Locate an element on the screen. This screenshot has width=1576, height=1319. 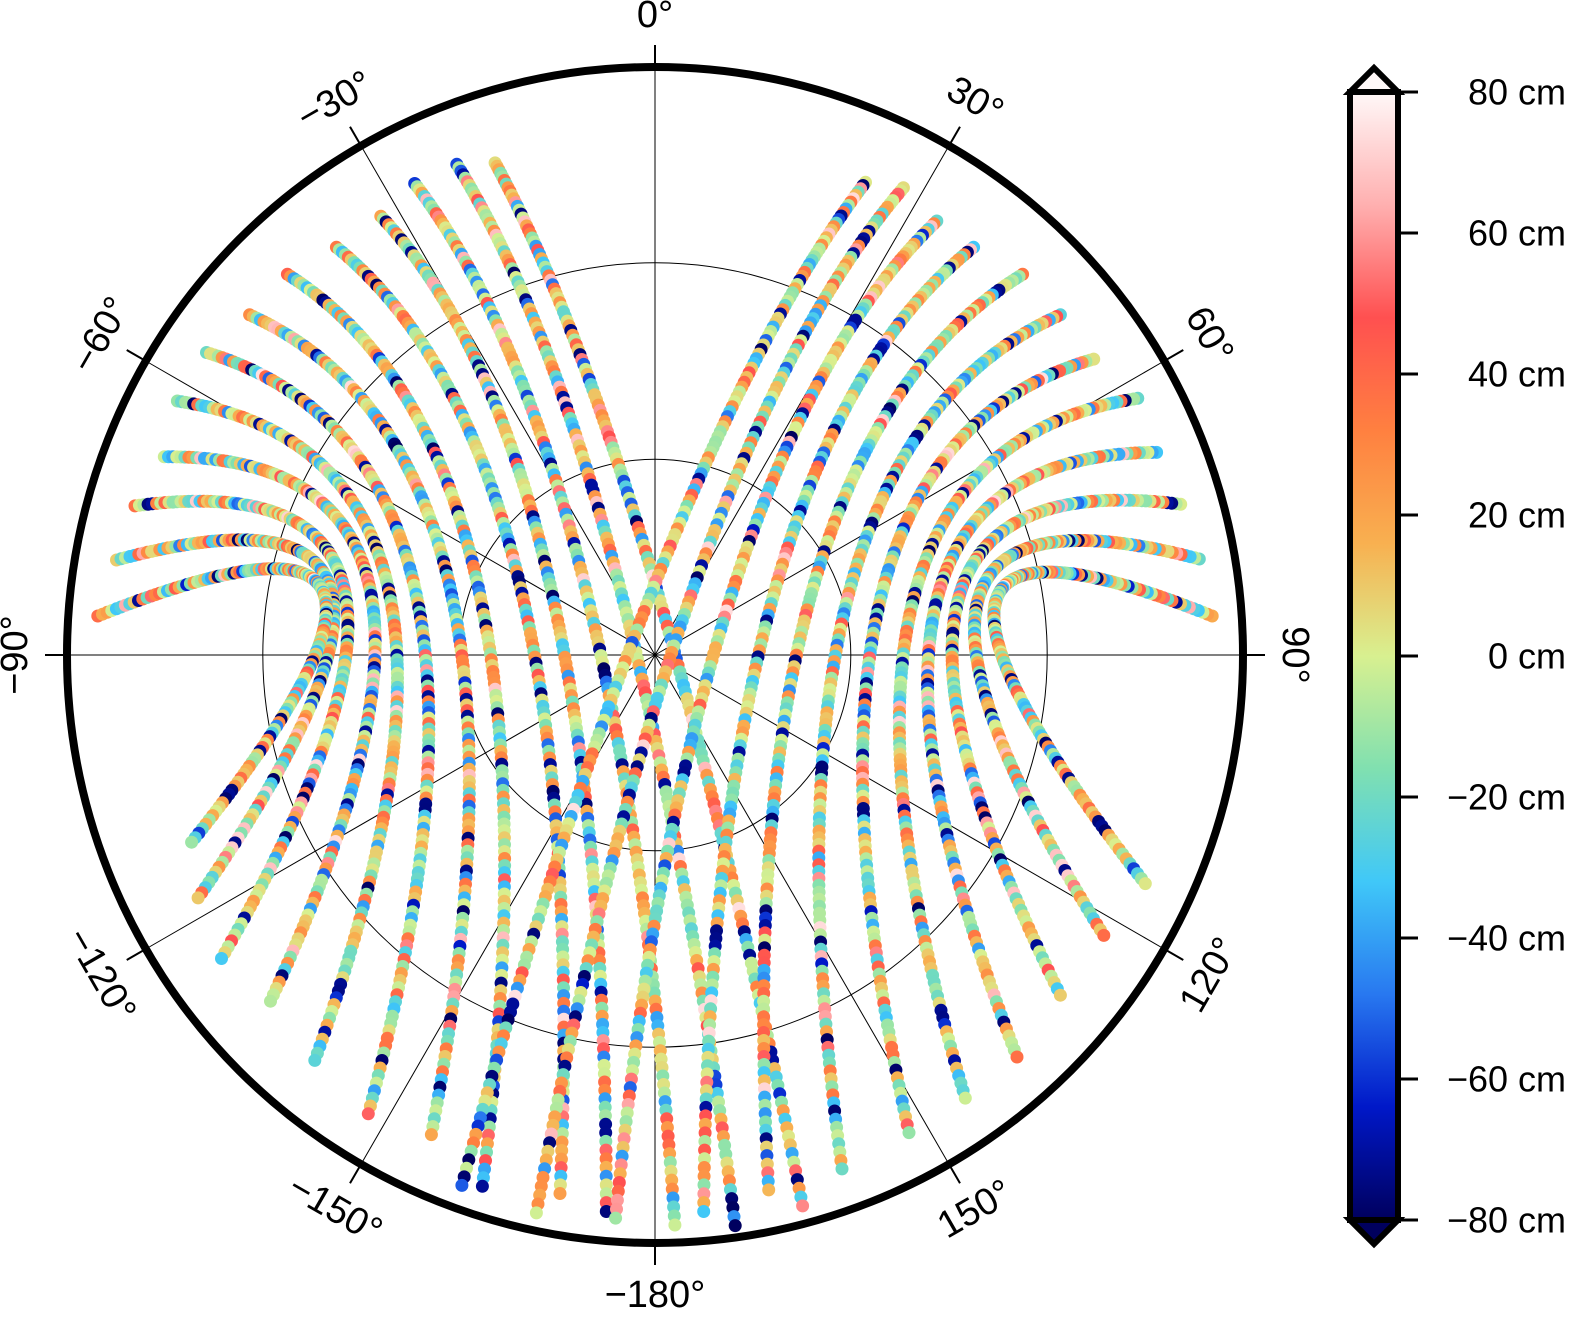
theta-tick-label: 90° is located at coordinates (1295, 654).